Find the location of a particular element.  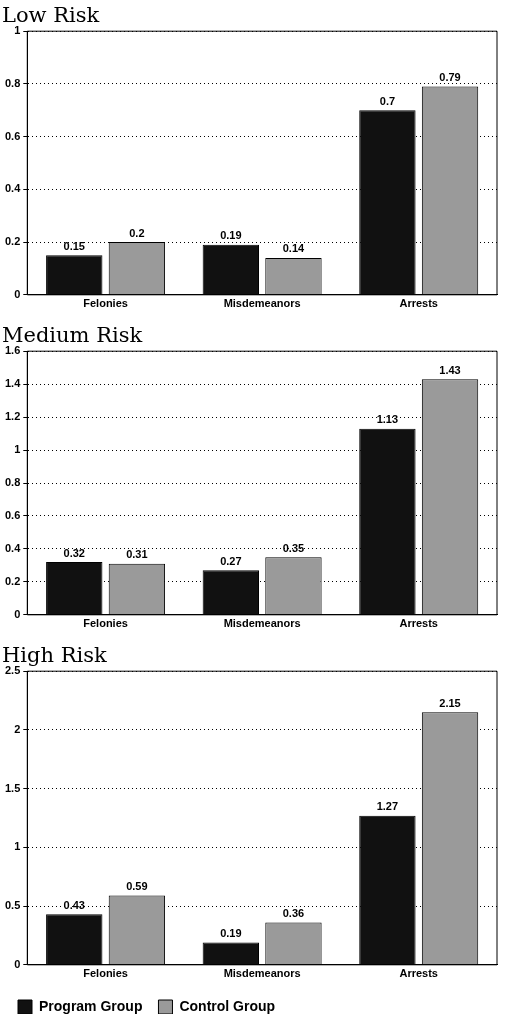

data-label: 1.27 is located at coordinates (387, 806).